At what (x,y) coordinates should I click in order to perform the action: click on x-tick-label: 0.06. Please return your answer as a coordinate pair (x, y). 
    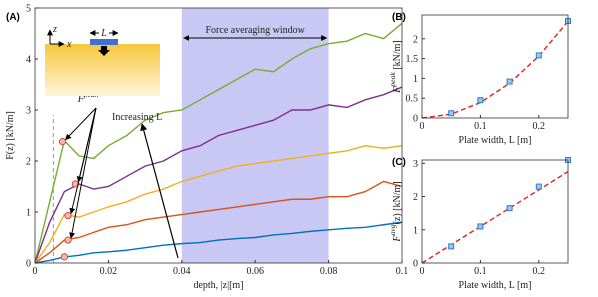
    Looking at the image, I should click on (255, 271).